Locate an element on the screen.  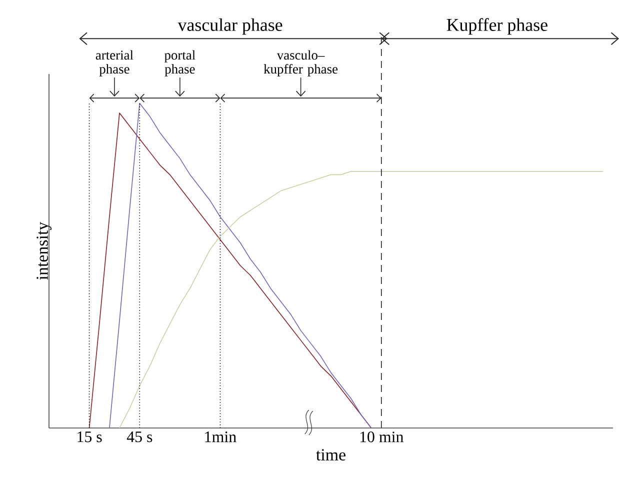
x-axis-title: time is located at coordinates (331, 455).